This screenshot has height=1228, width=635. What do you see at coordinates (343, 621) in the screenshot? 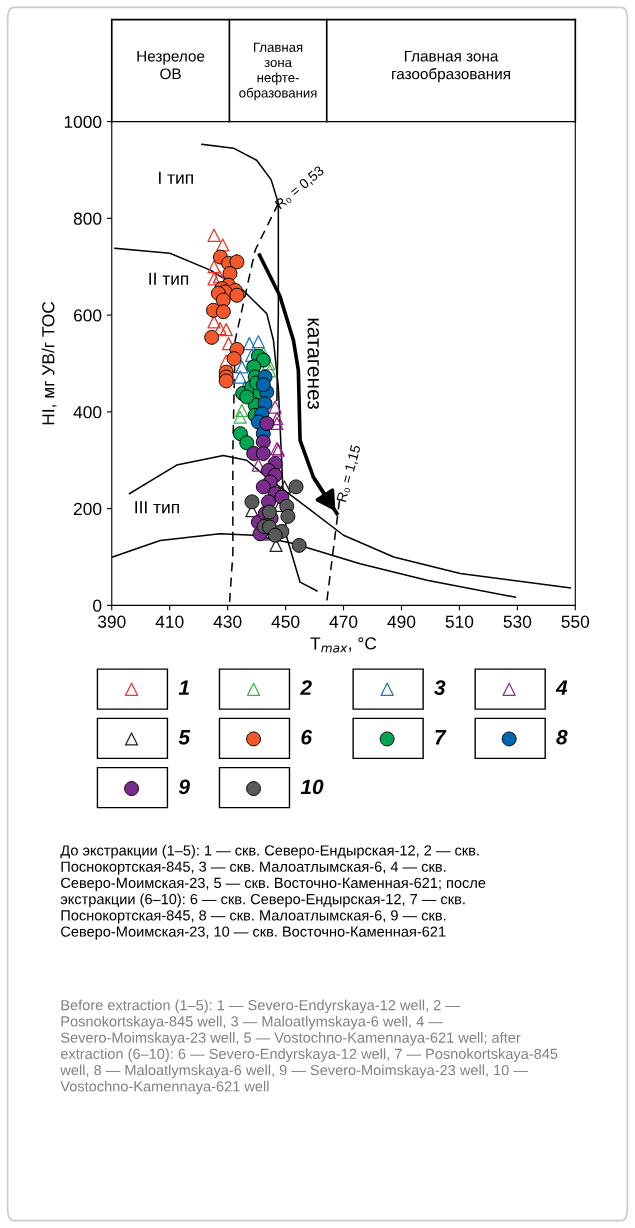
I see `x-tick-label: 470` at bounding box center [343, 621].